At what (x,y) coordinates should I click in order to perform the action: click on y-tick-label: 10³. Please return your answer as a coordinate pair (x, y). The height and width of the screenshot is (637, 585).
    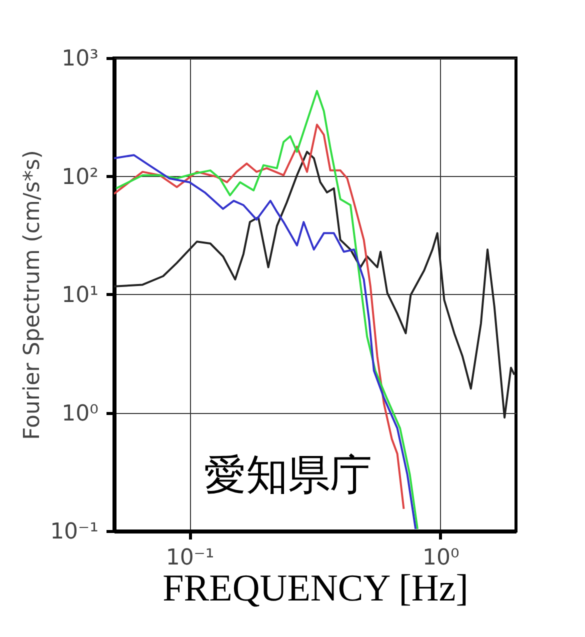
    Looking at the image, I should click on (80, 59).